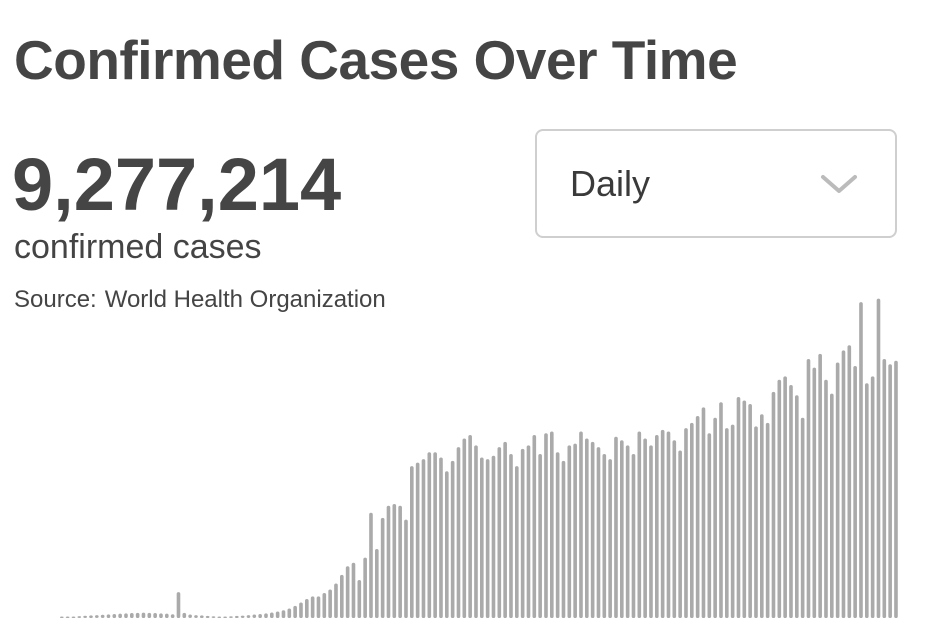 This screenshot has width=930, height=637. Describe the element at coordinates (716, 183) in the screenshot. I see `interval-dropdown: Daily` at that location.